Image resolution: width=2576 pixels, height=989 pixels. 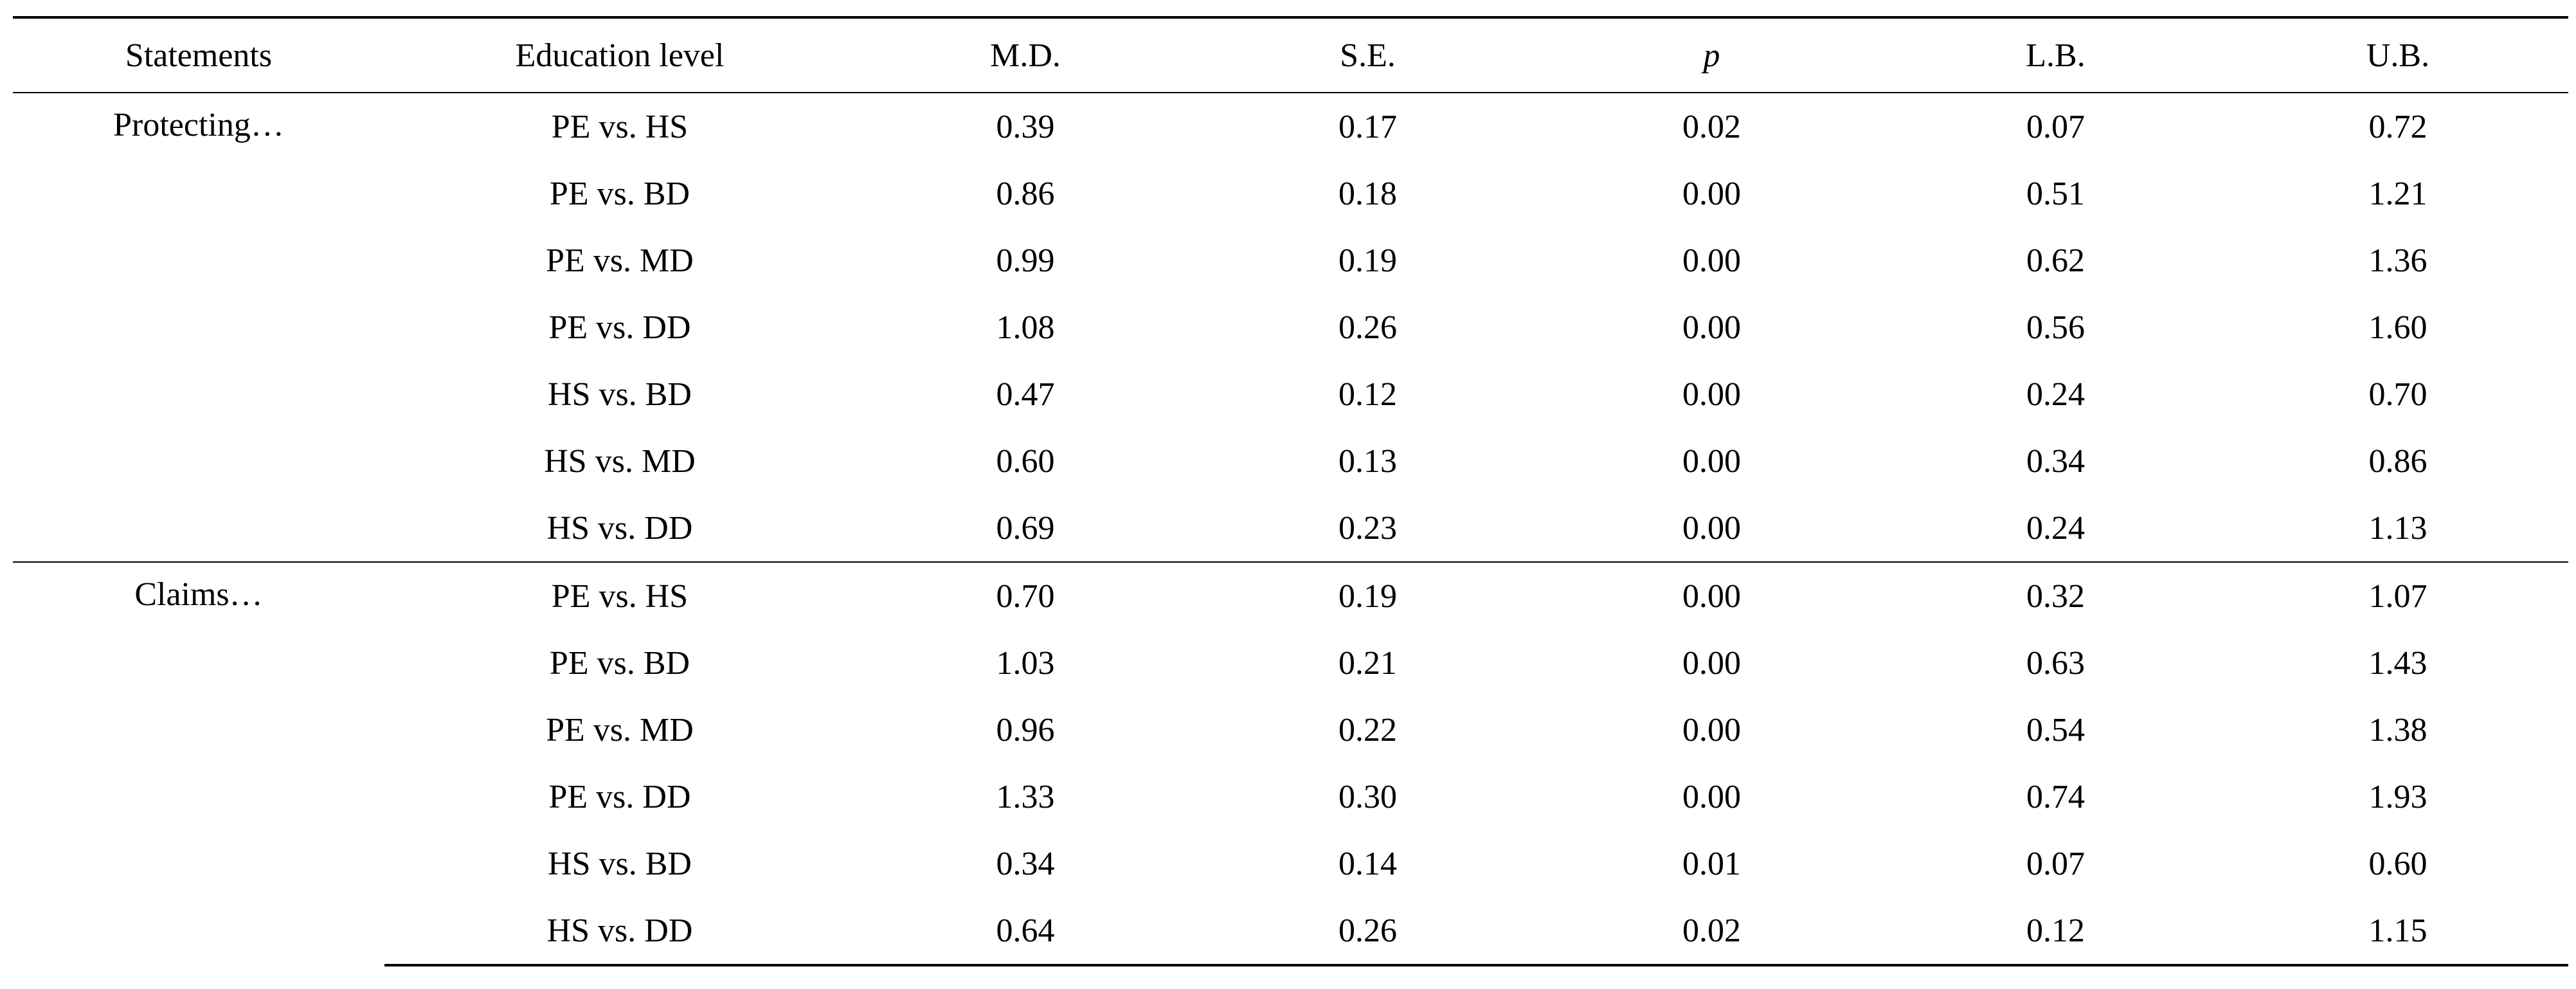 What do you see at coordinates (1025, 55) in the screenshot?
I see `header-md: M.D.` at bounding box center [1025, 55].